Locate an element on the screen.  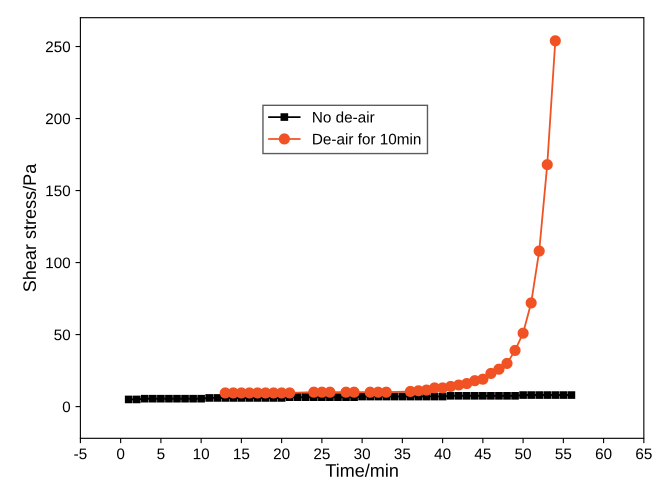
x-tick-label: -5 is located at coordinates (80, 454).